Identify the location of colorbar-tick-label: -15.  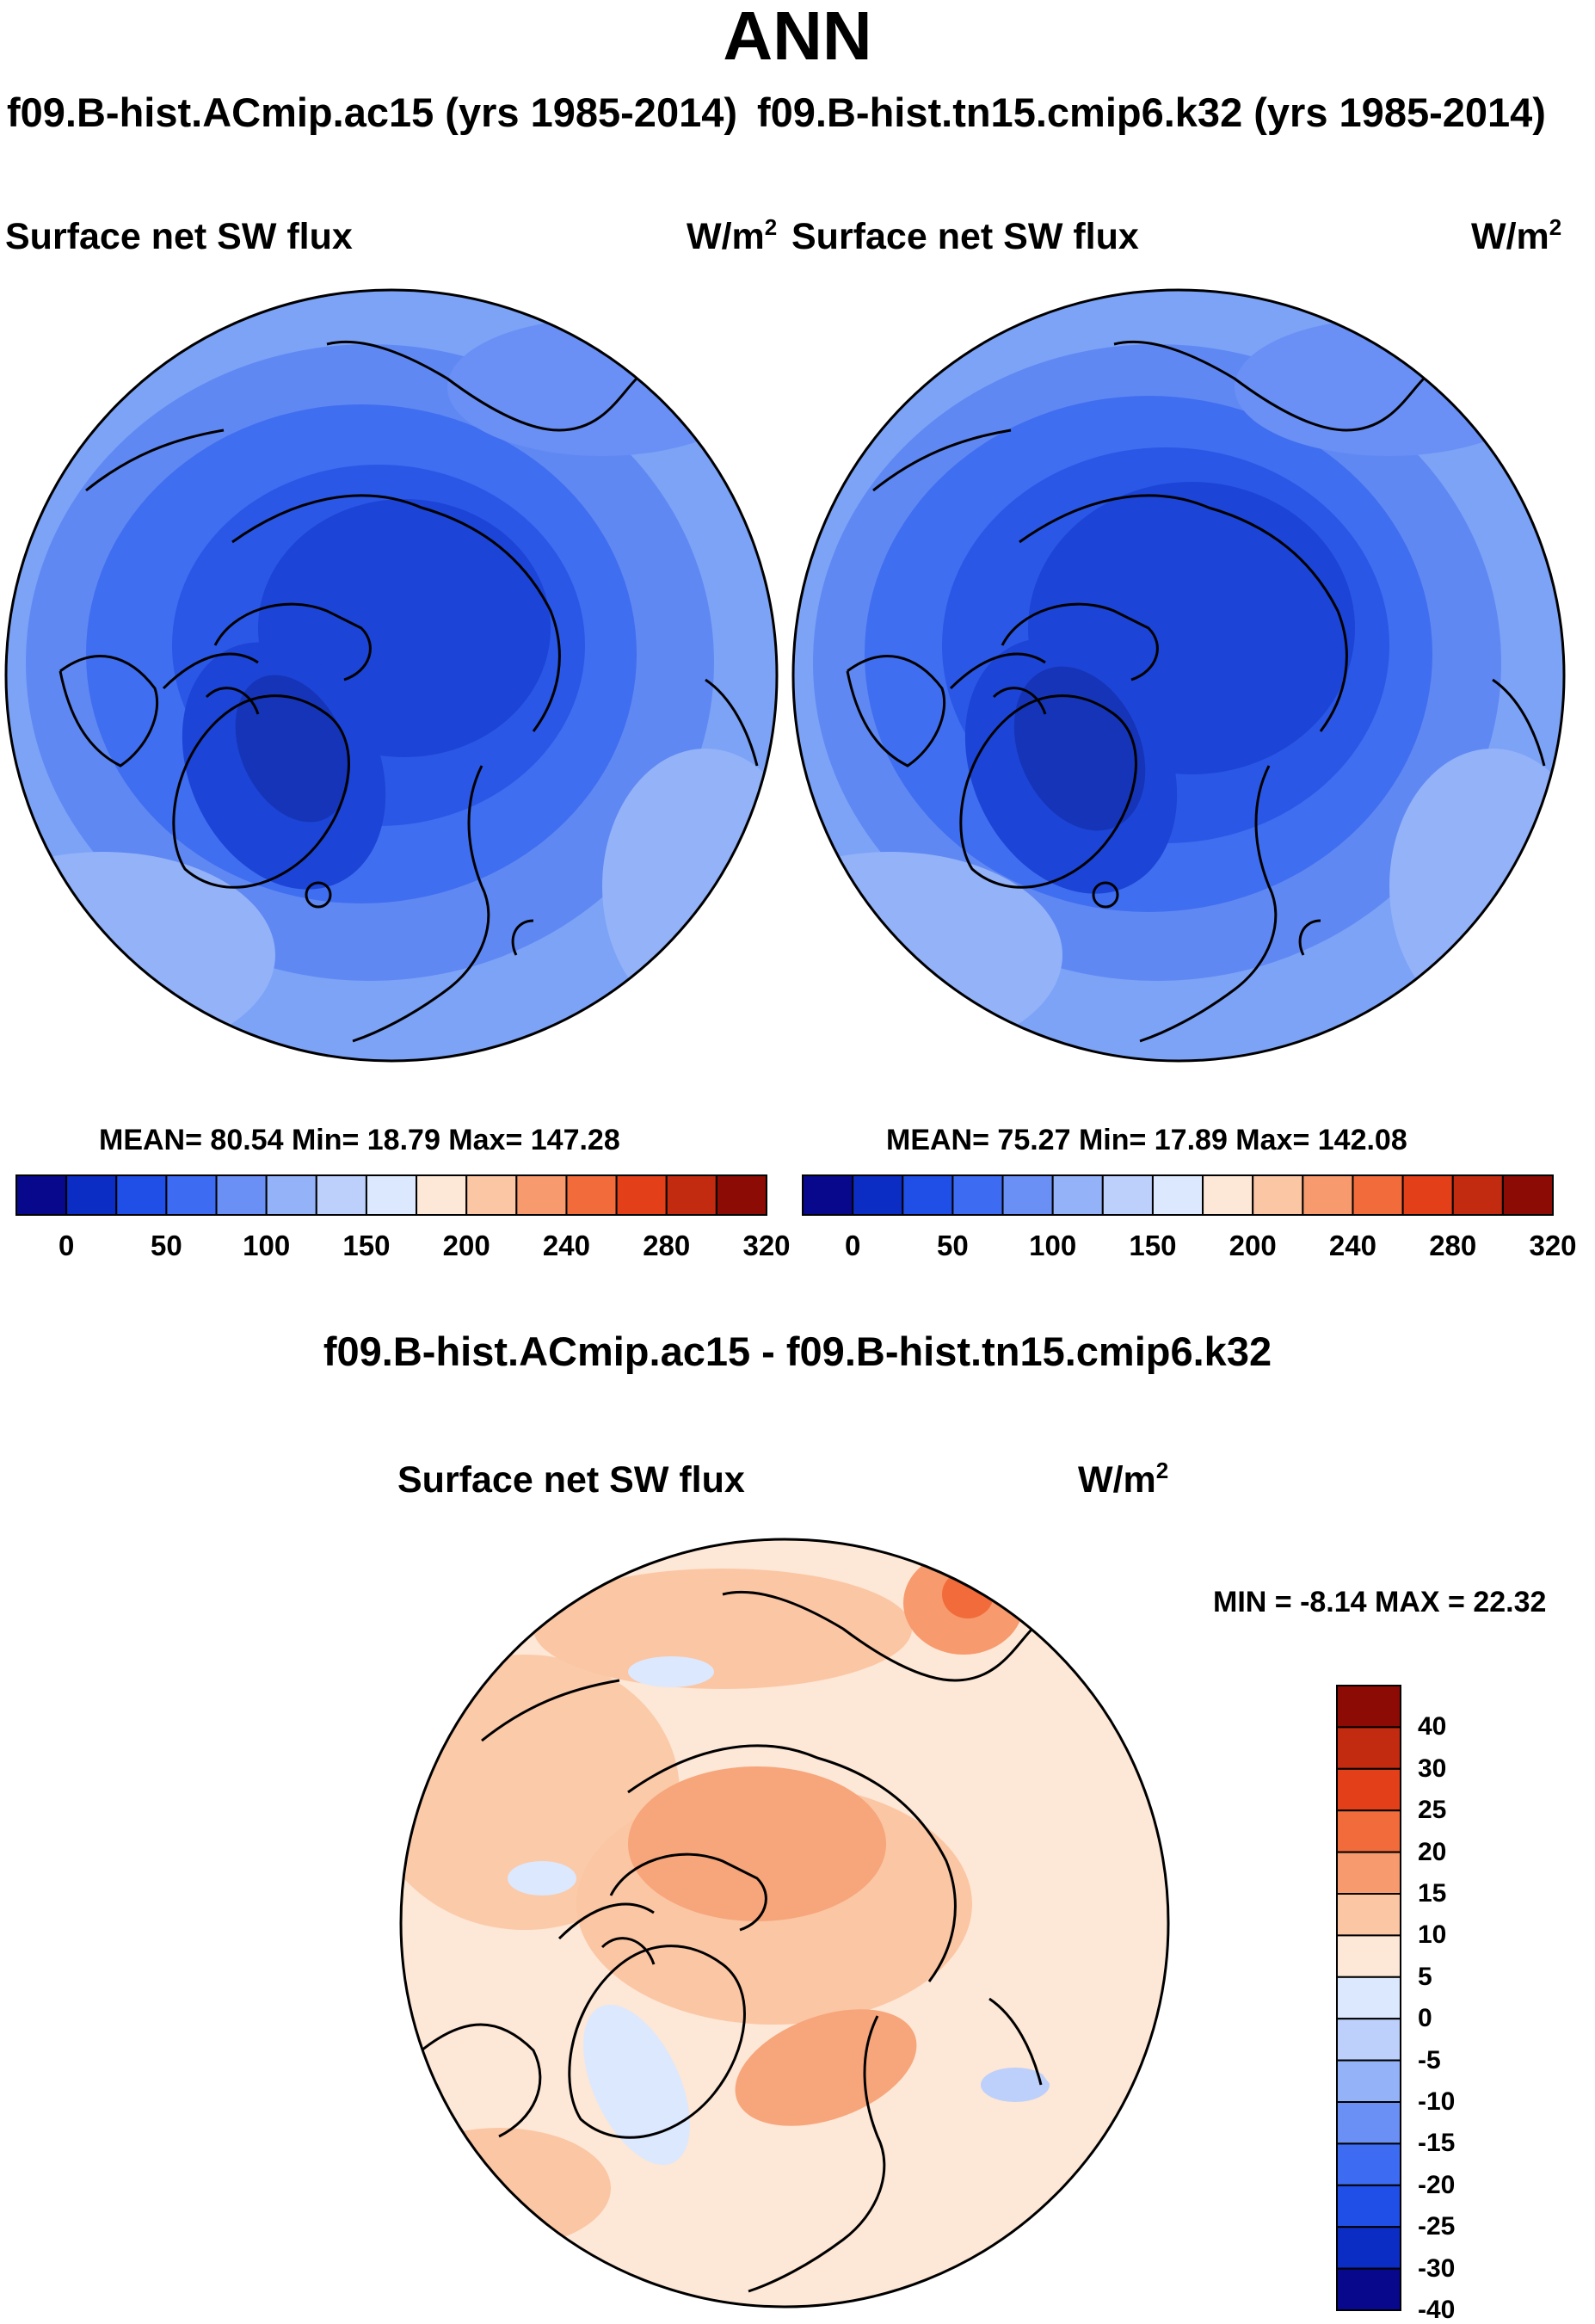
(1437, 2143).